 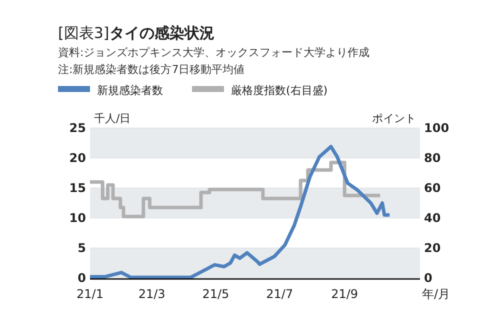 What do you see at coordinates (77, 188) in the screenshot?
I see `y-tick-label: 15` at bounding box center [77, 188].